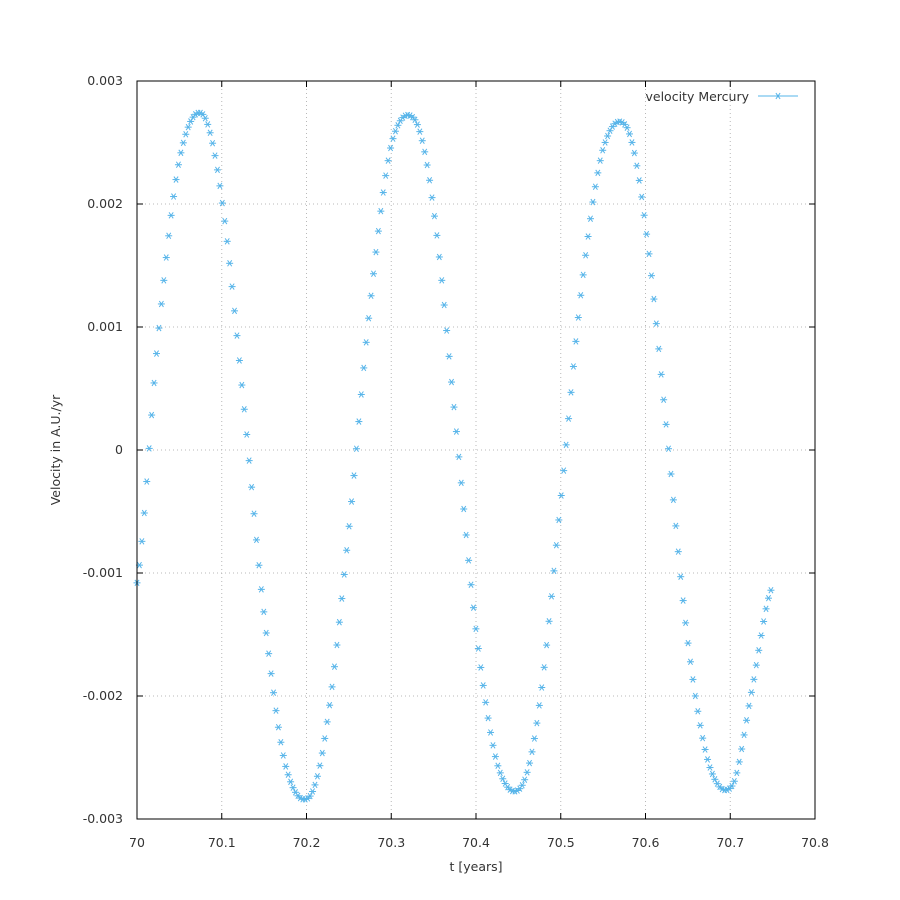  What do you see at coordinates (137, 842) in the screenshot?
I see `x-tick-label: 70` at bounding box center [137, 842].